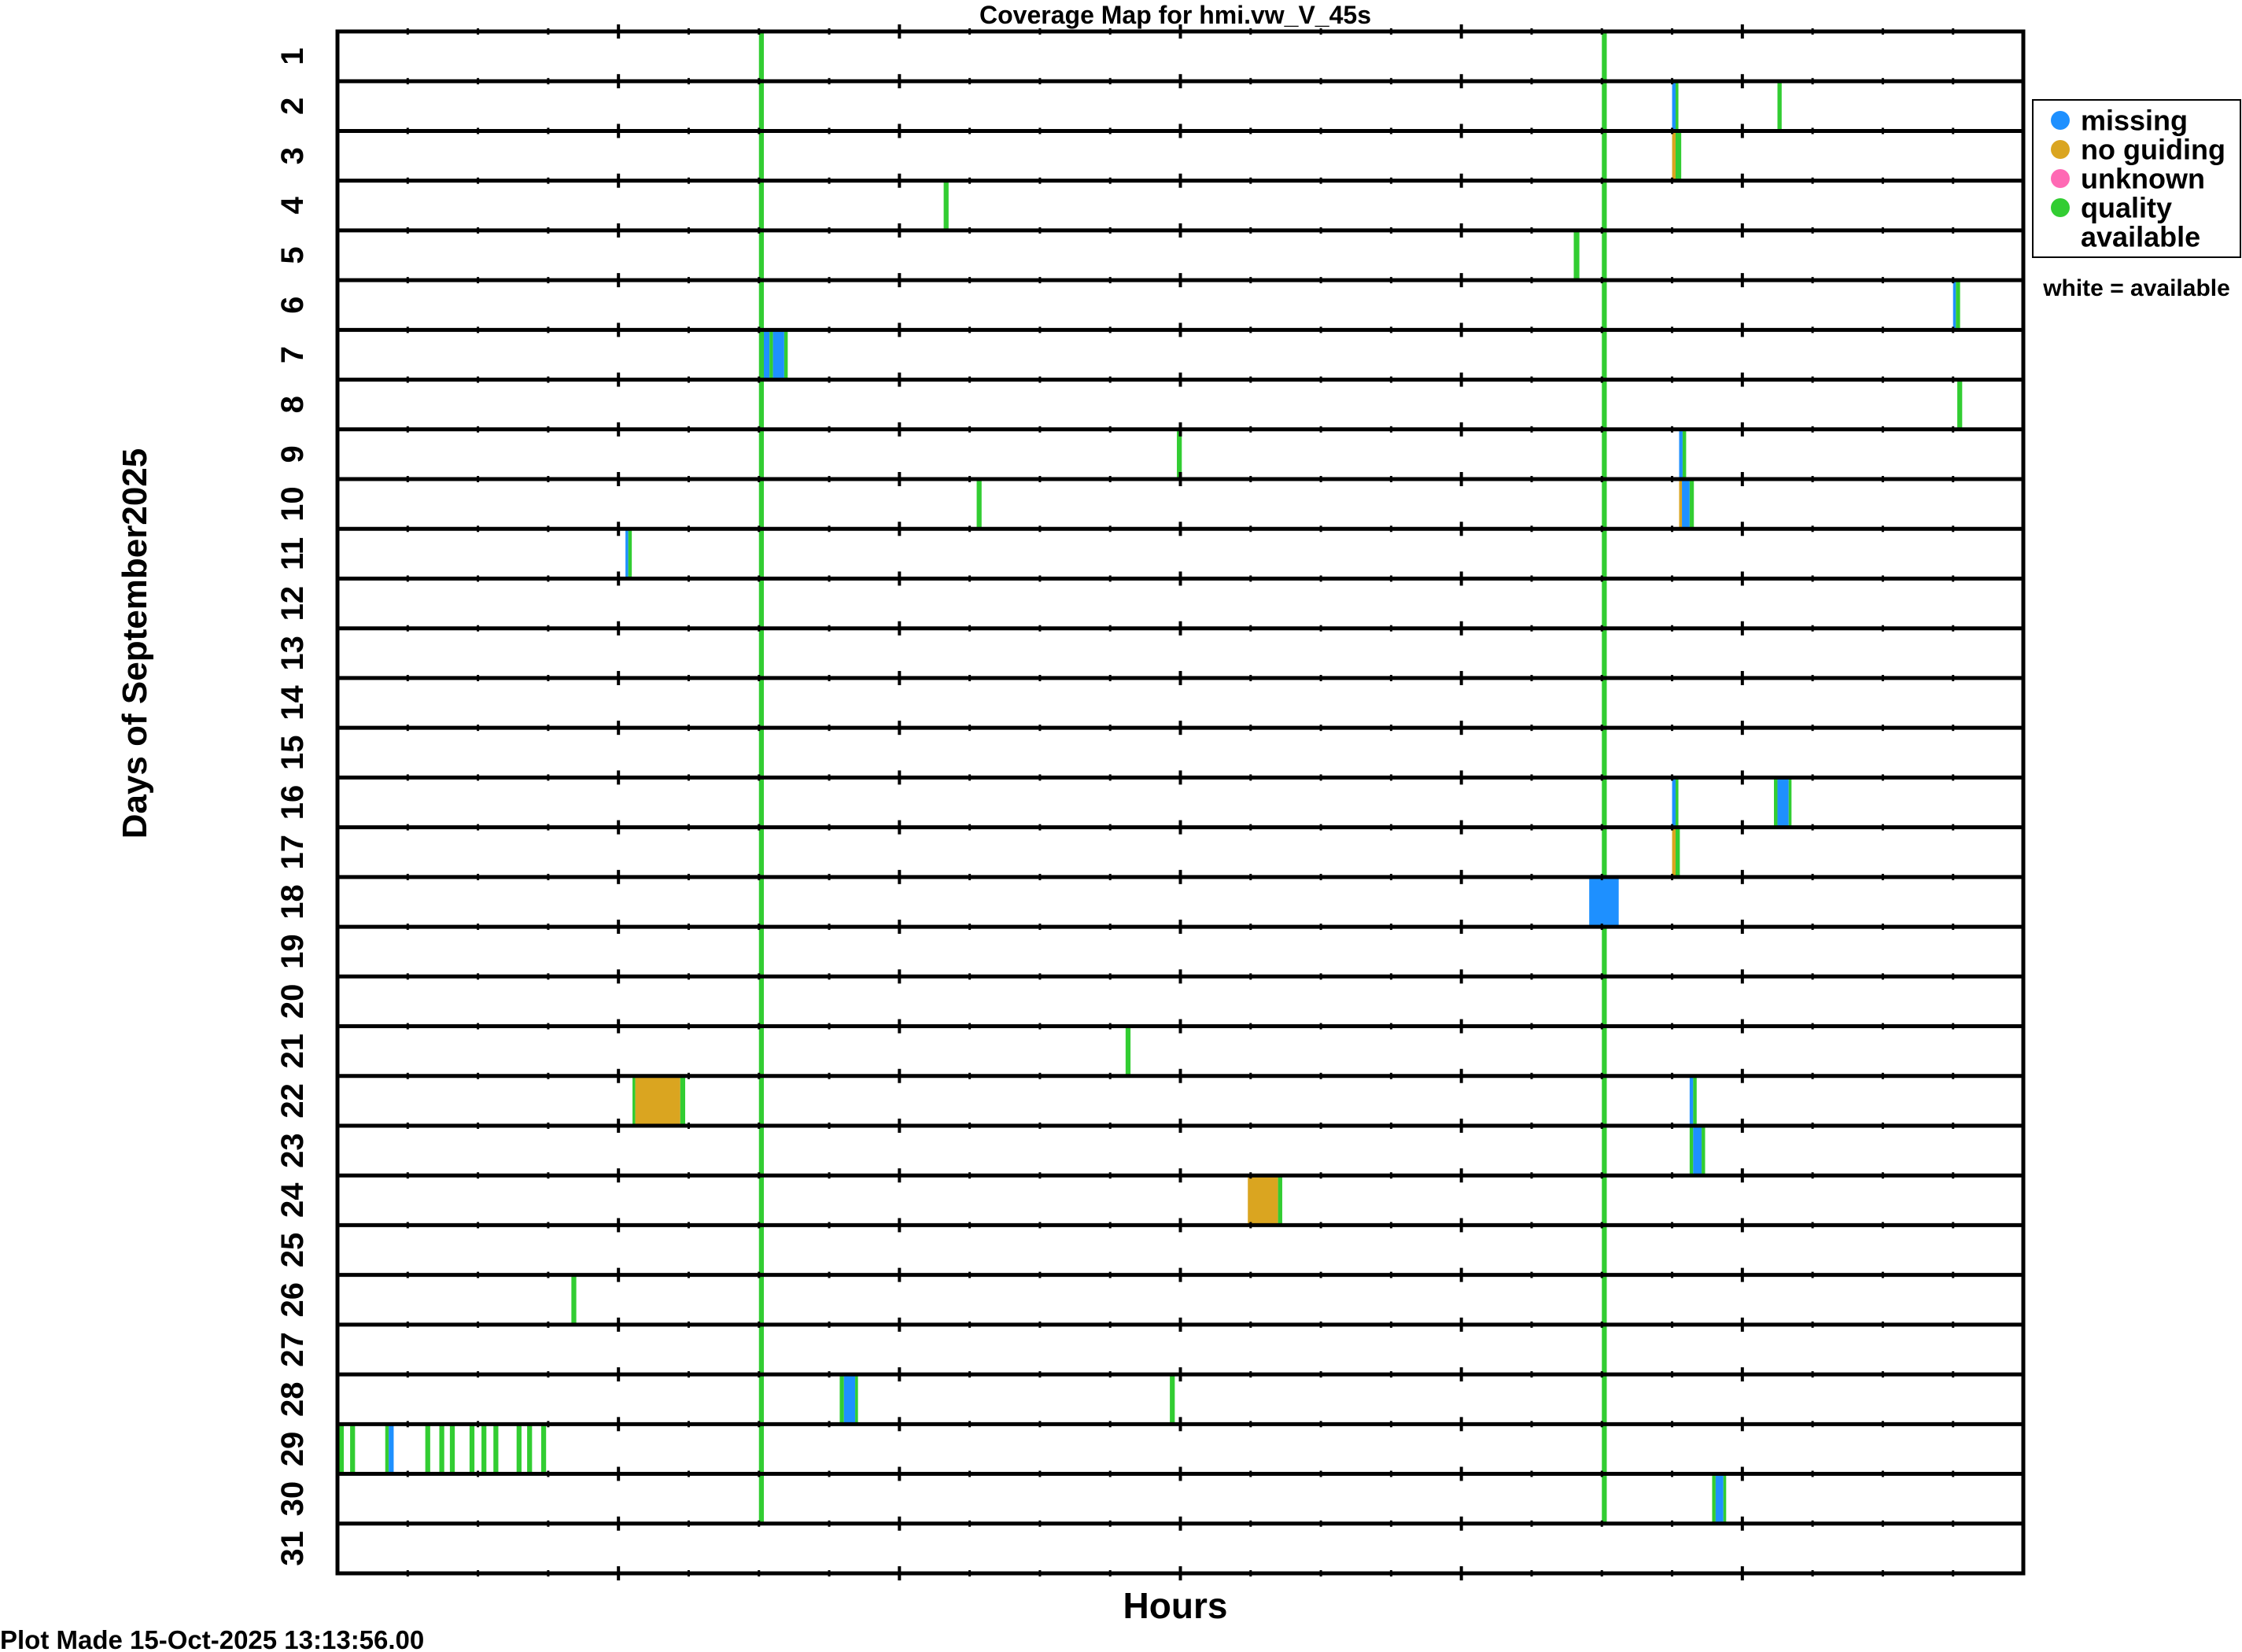 This screenshot has height=1652, width=2242. Describe the element at coordinates (292, 1250) in the screenshot. I see `day-label: 25` at that location.